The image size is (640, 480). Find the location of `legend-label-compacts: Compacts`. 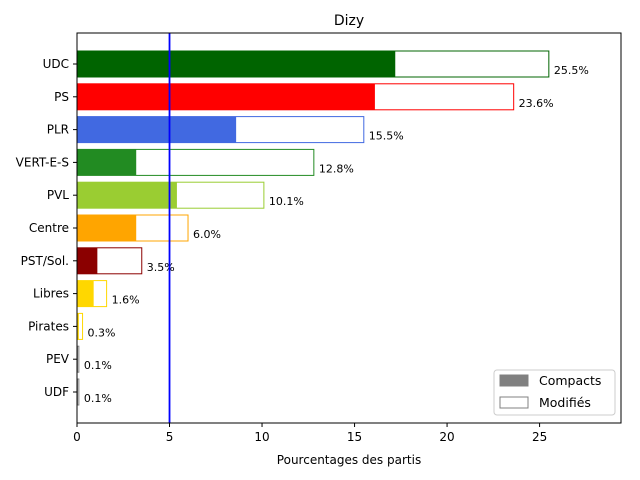

legend-label-compacts: Compacts is located at coordinates (570, 380).